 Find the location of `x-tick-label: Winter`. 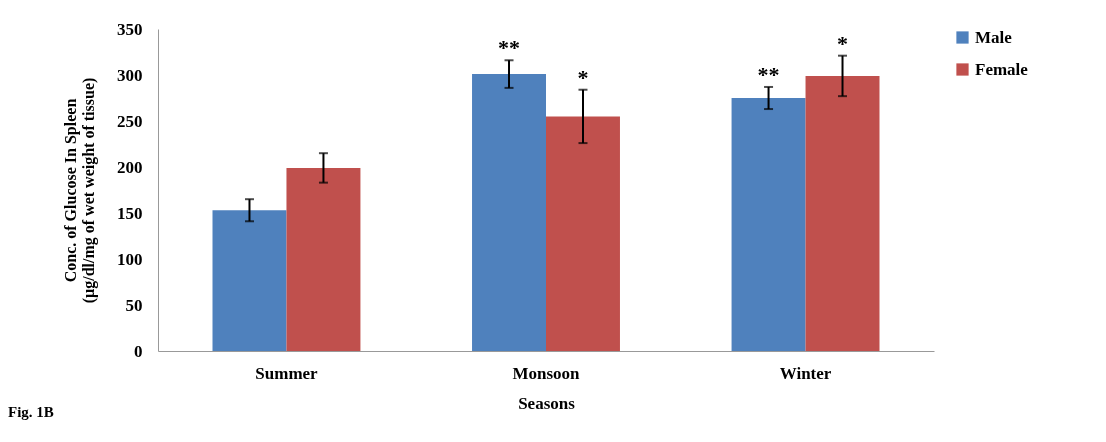

x-tick-label: Winter is located at coordinates (805, 373).